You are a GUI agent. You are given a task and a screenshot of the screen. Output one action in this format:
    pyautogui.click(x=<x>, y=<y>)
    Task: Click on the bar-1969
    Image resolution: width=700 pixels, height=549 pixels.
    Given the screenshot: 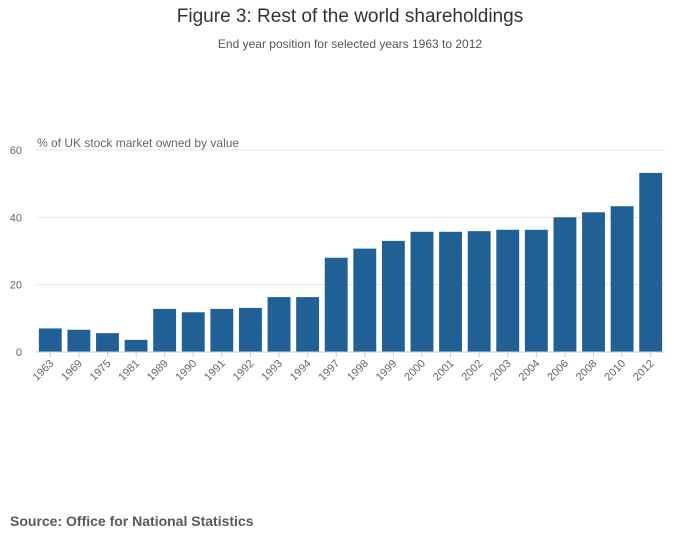 What is the action you would take?
    pyautogui.click(x=79, y=340)
    